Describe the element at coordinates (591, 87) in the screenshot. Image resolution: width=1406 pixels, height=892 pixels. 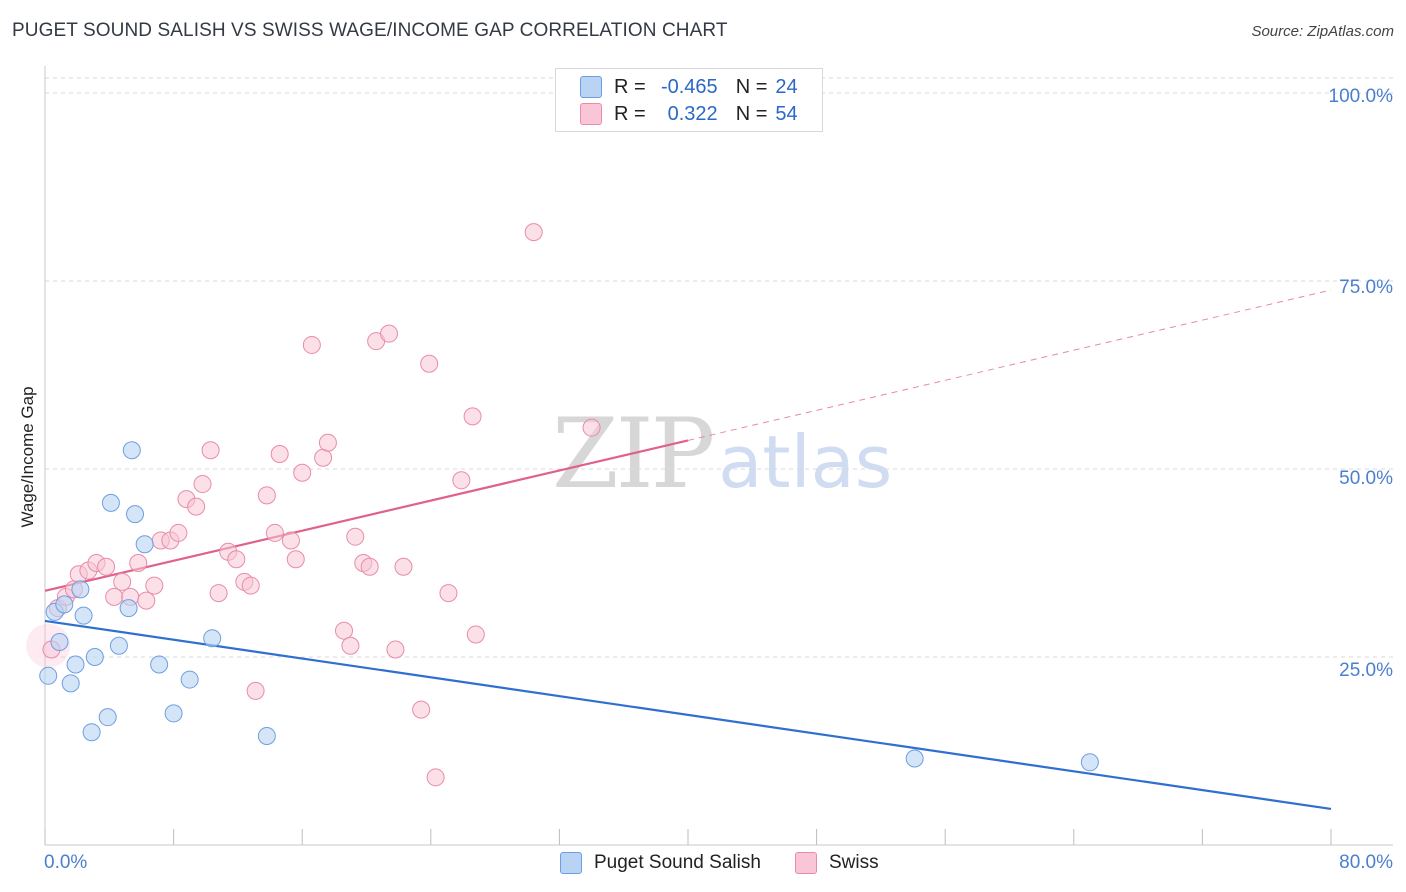
I see `legend-swatch-puget` at that location.